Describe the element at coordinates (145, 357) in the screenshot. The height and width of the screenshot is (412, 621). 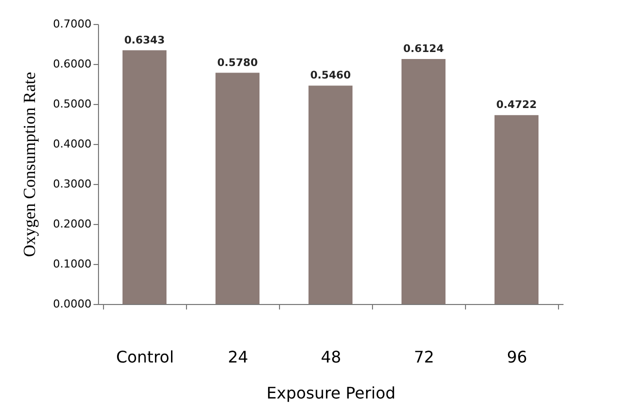
I see `x-tick-label: Control` at that location.